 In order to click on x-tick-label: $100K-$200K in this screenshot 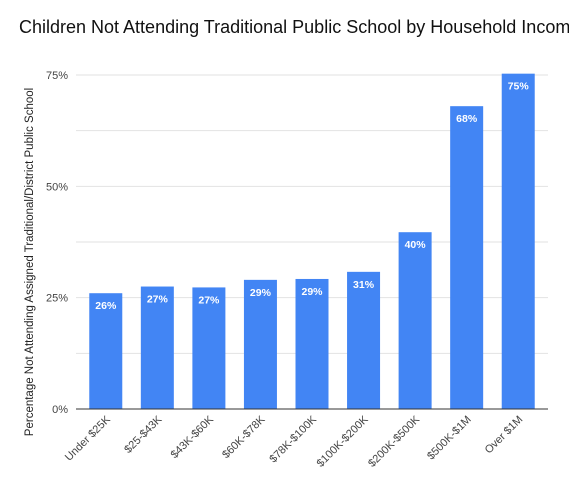, I will do `click(343, 441)`.